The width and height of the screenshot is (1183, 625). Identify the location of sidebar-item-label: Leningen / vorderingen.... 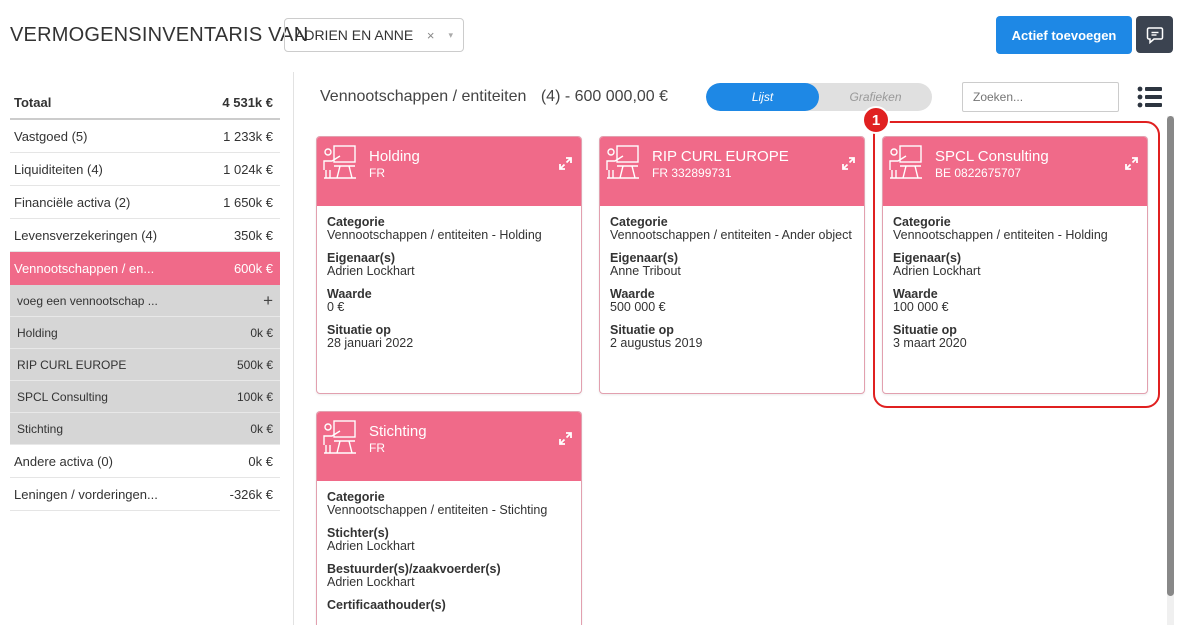
(86, 494).